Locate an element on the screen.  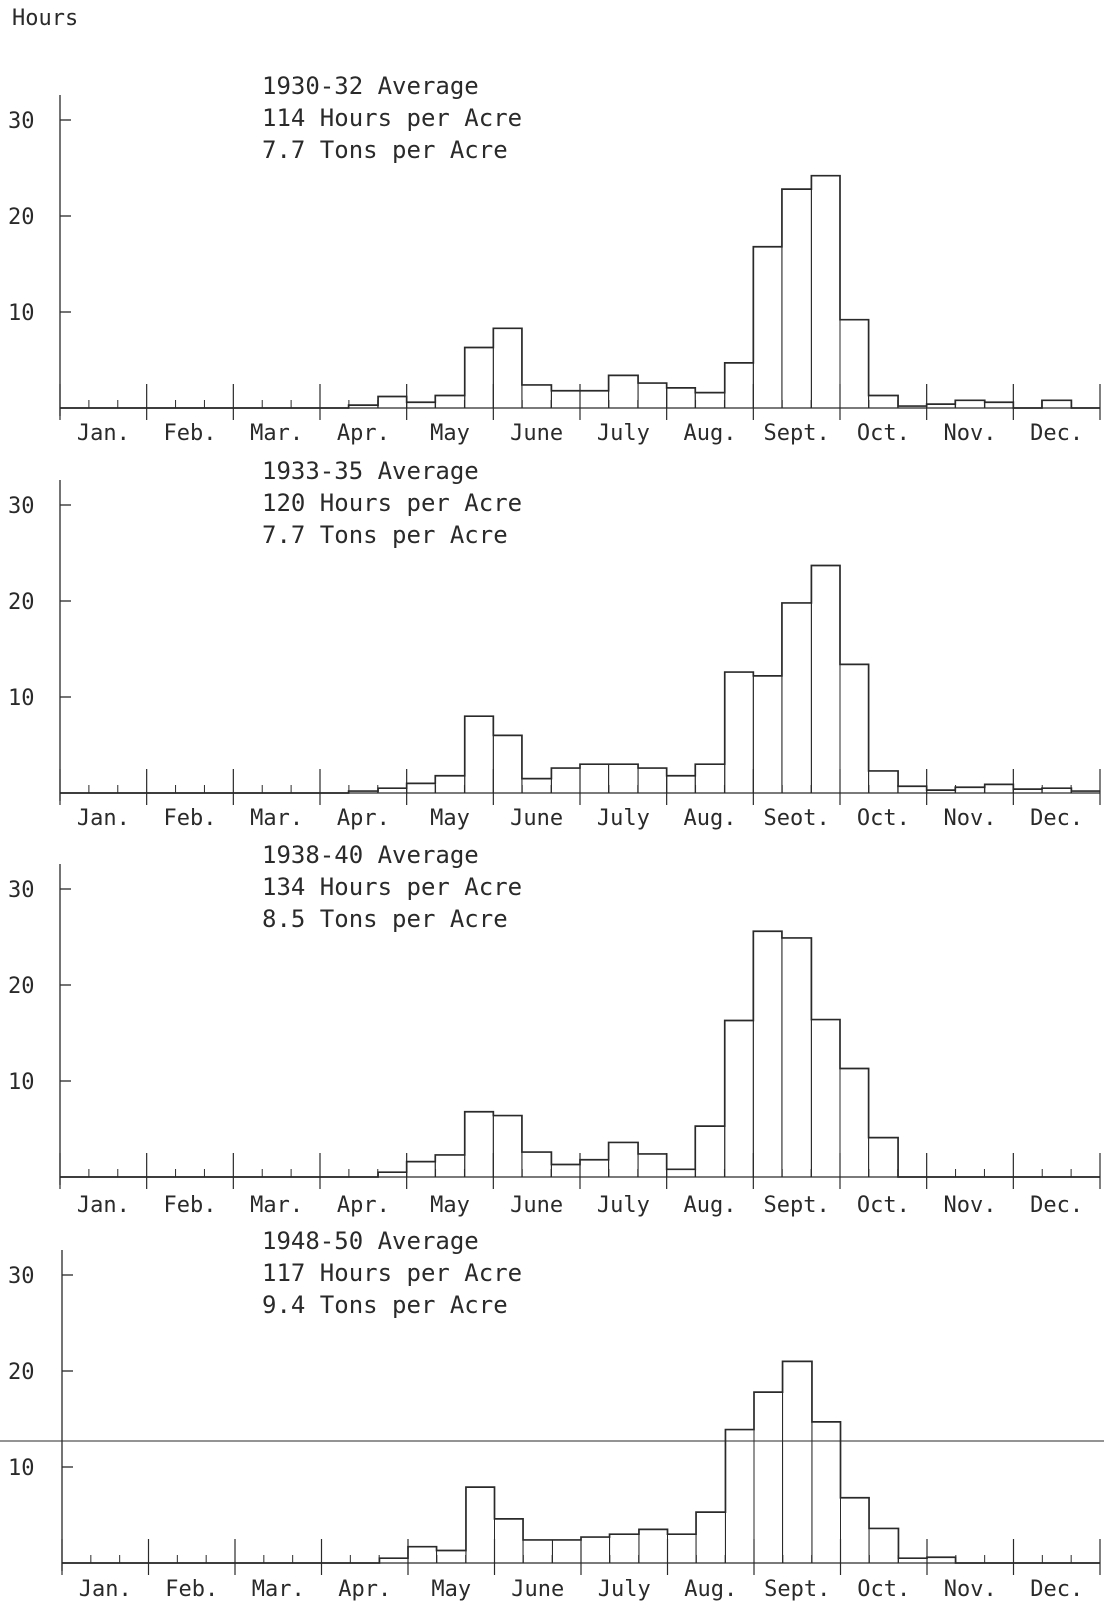
panel-title-line: 1930-32 Average is located at coordinates (370, 86).